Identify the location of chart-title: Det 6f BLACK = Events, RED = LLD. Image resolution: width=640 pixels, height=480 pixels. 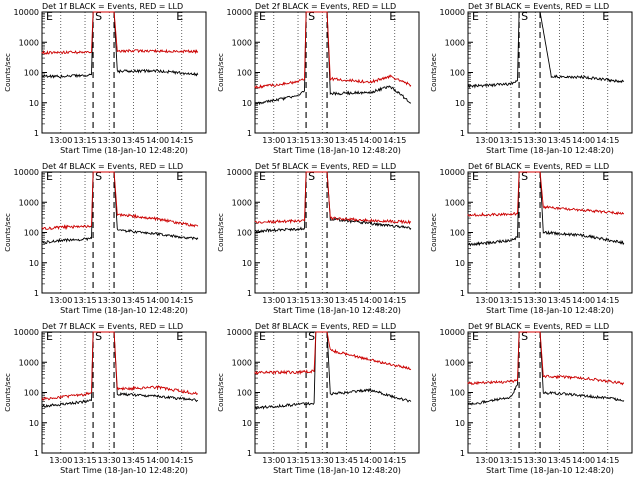
(538, 166).